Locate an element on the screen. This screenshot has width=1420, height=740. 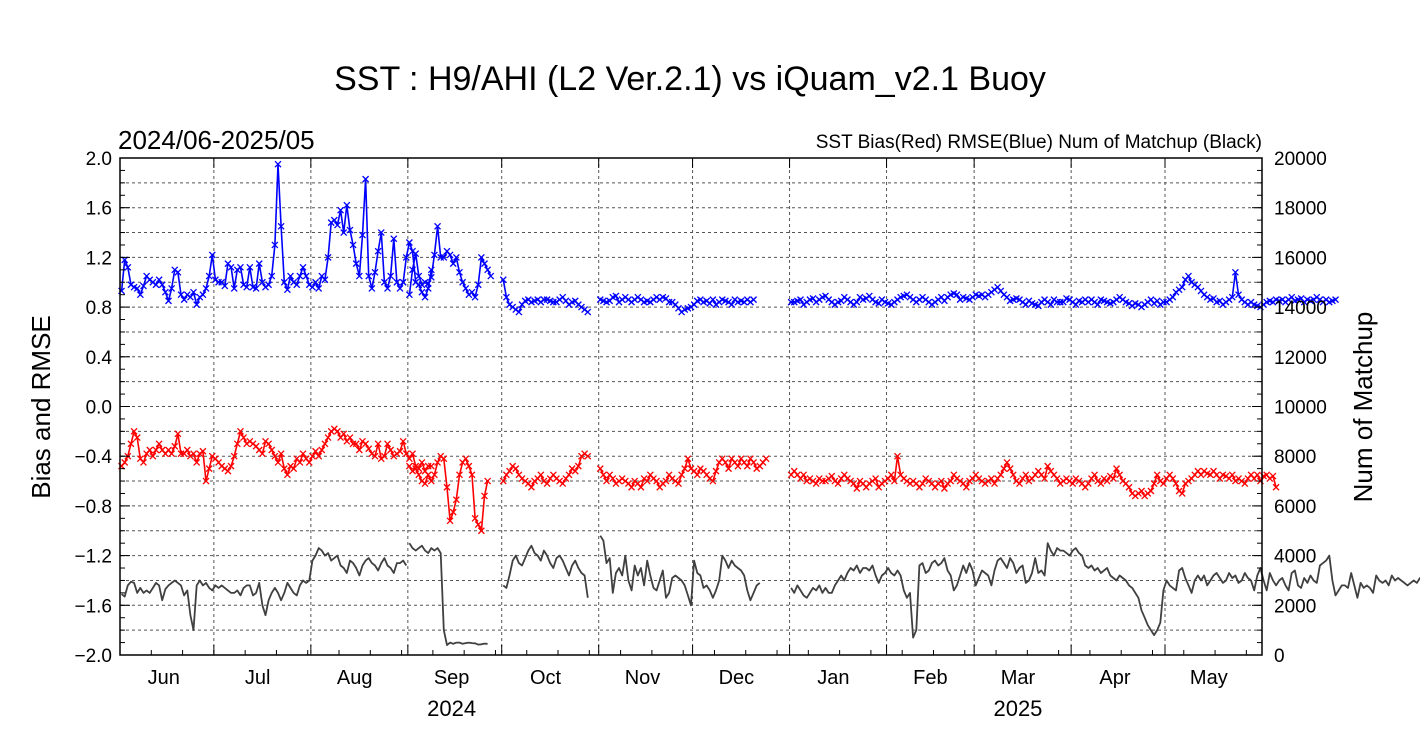
x-year-label: 2024 is located at coordinates (451, 708).